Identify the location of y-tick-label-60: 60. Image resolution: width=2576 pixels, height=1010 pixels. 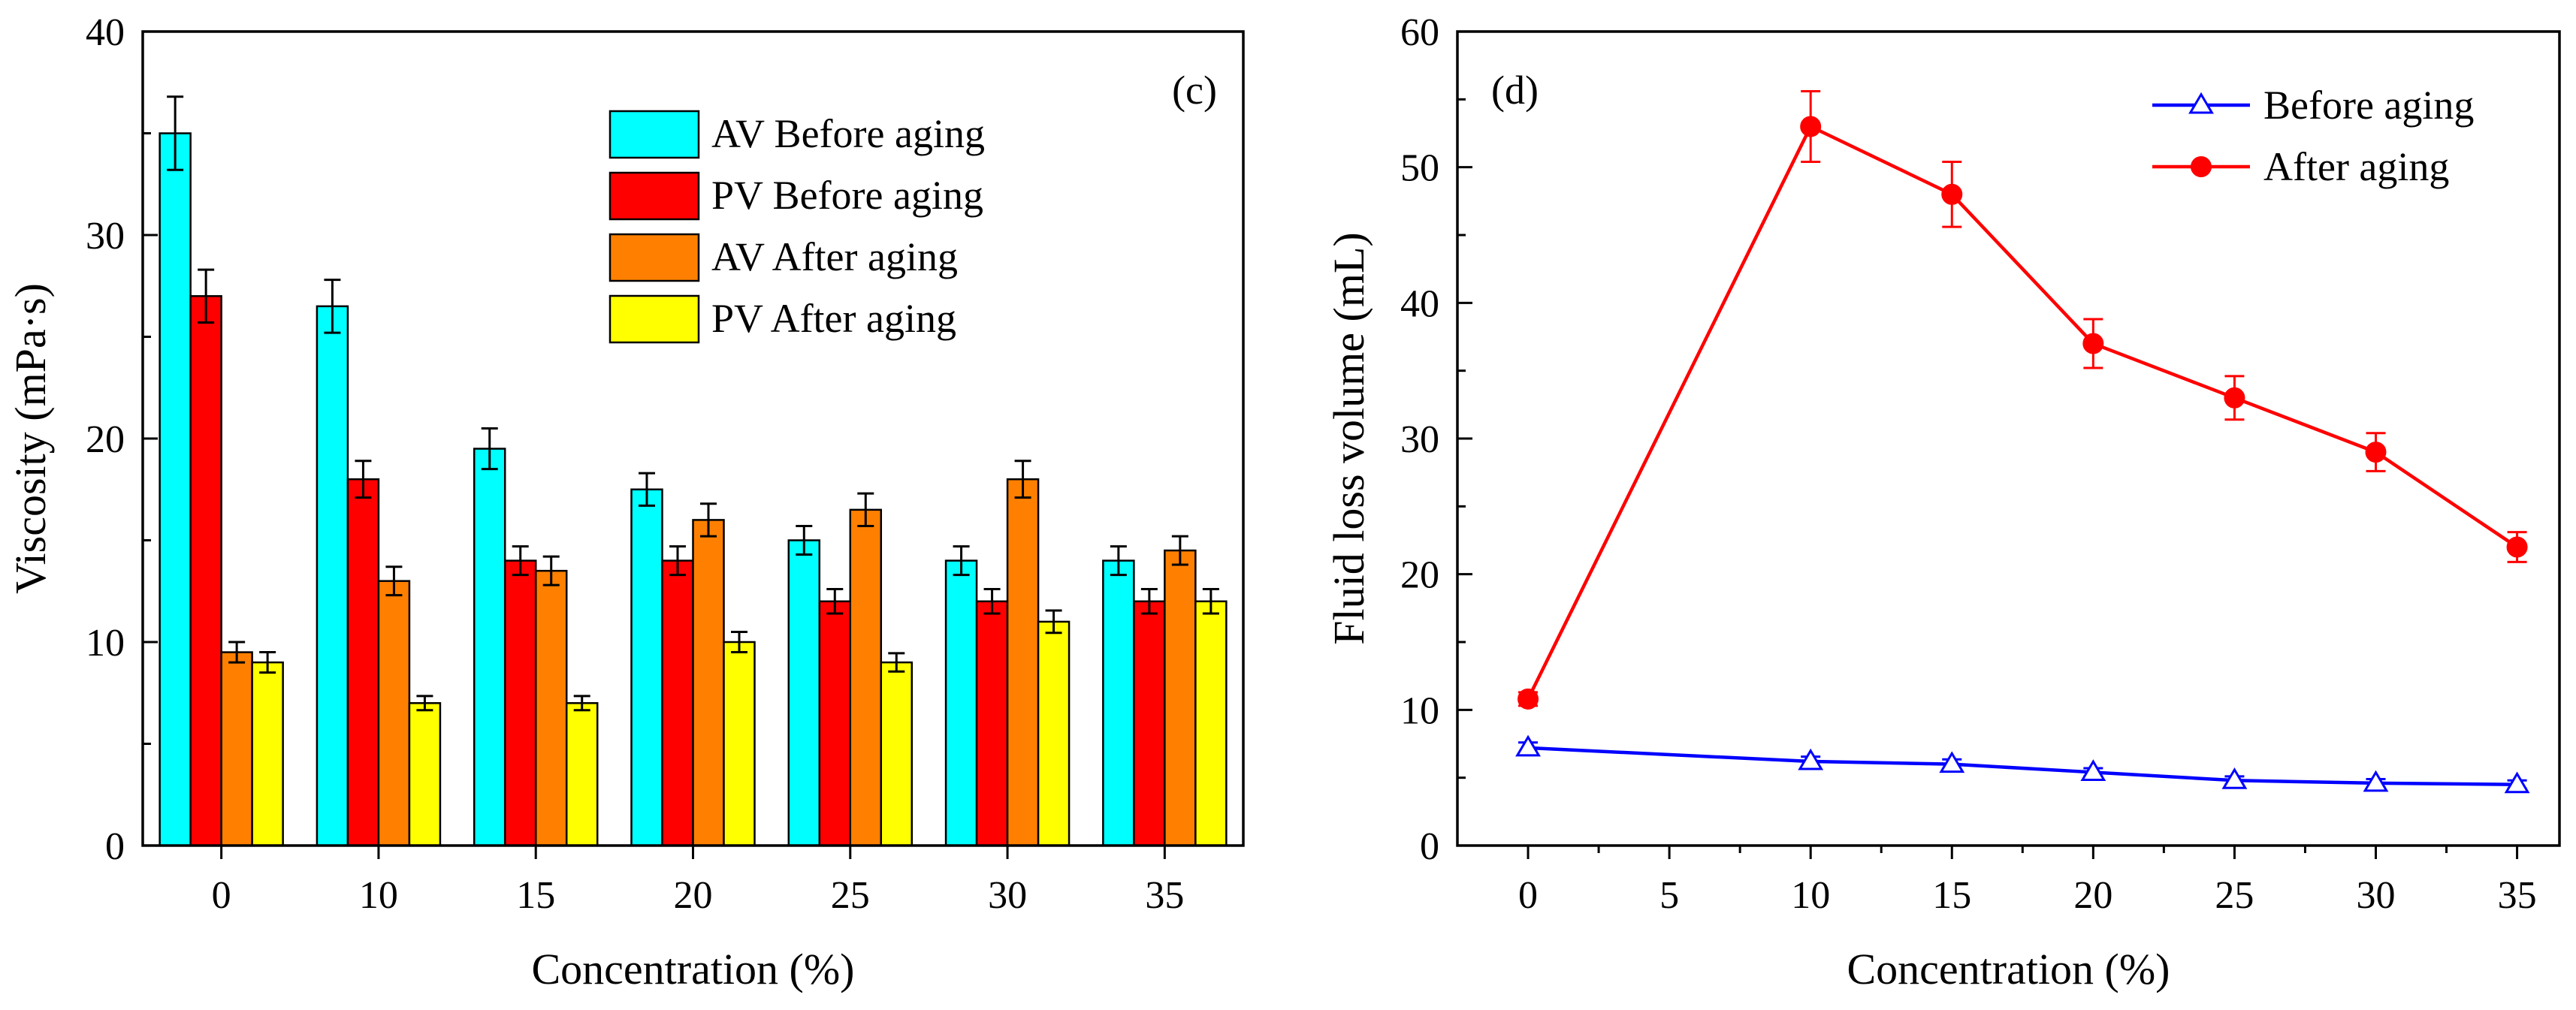
(1419, 32).